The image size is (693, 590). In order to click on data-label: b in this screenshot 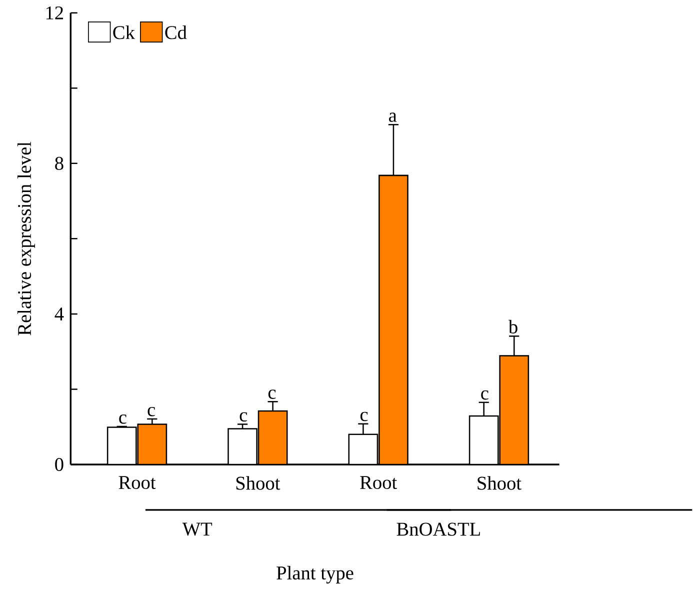, I will do `click(513, 327)`.